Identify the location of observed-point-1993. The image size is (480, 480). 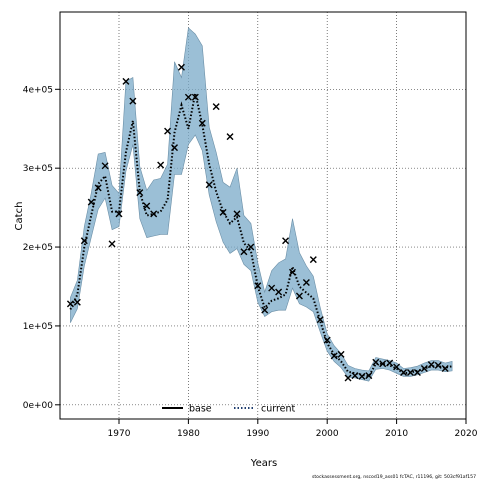
(279, 292).